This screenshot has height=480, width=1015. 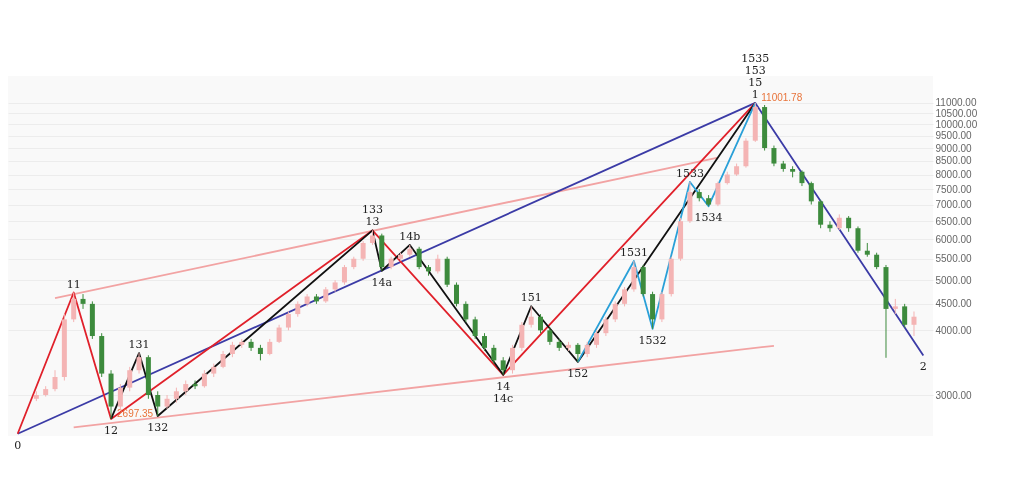 I want to click on y-tick-label: 10000.00, so click(x=956, y=124).